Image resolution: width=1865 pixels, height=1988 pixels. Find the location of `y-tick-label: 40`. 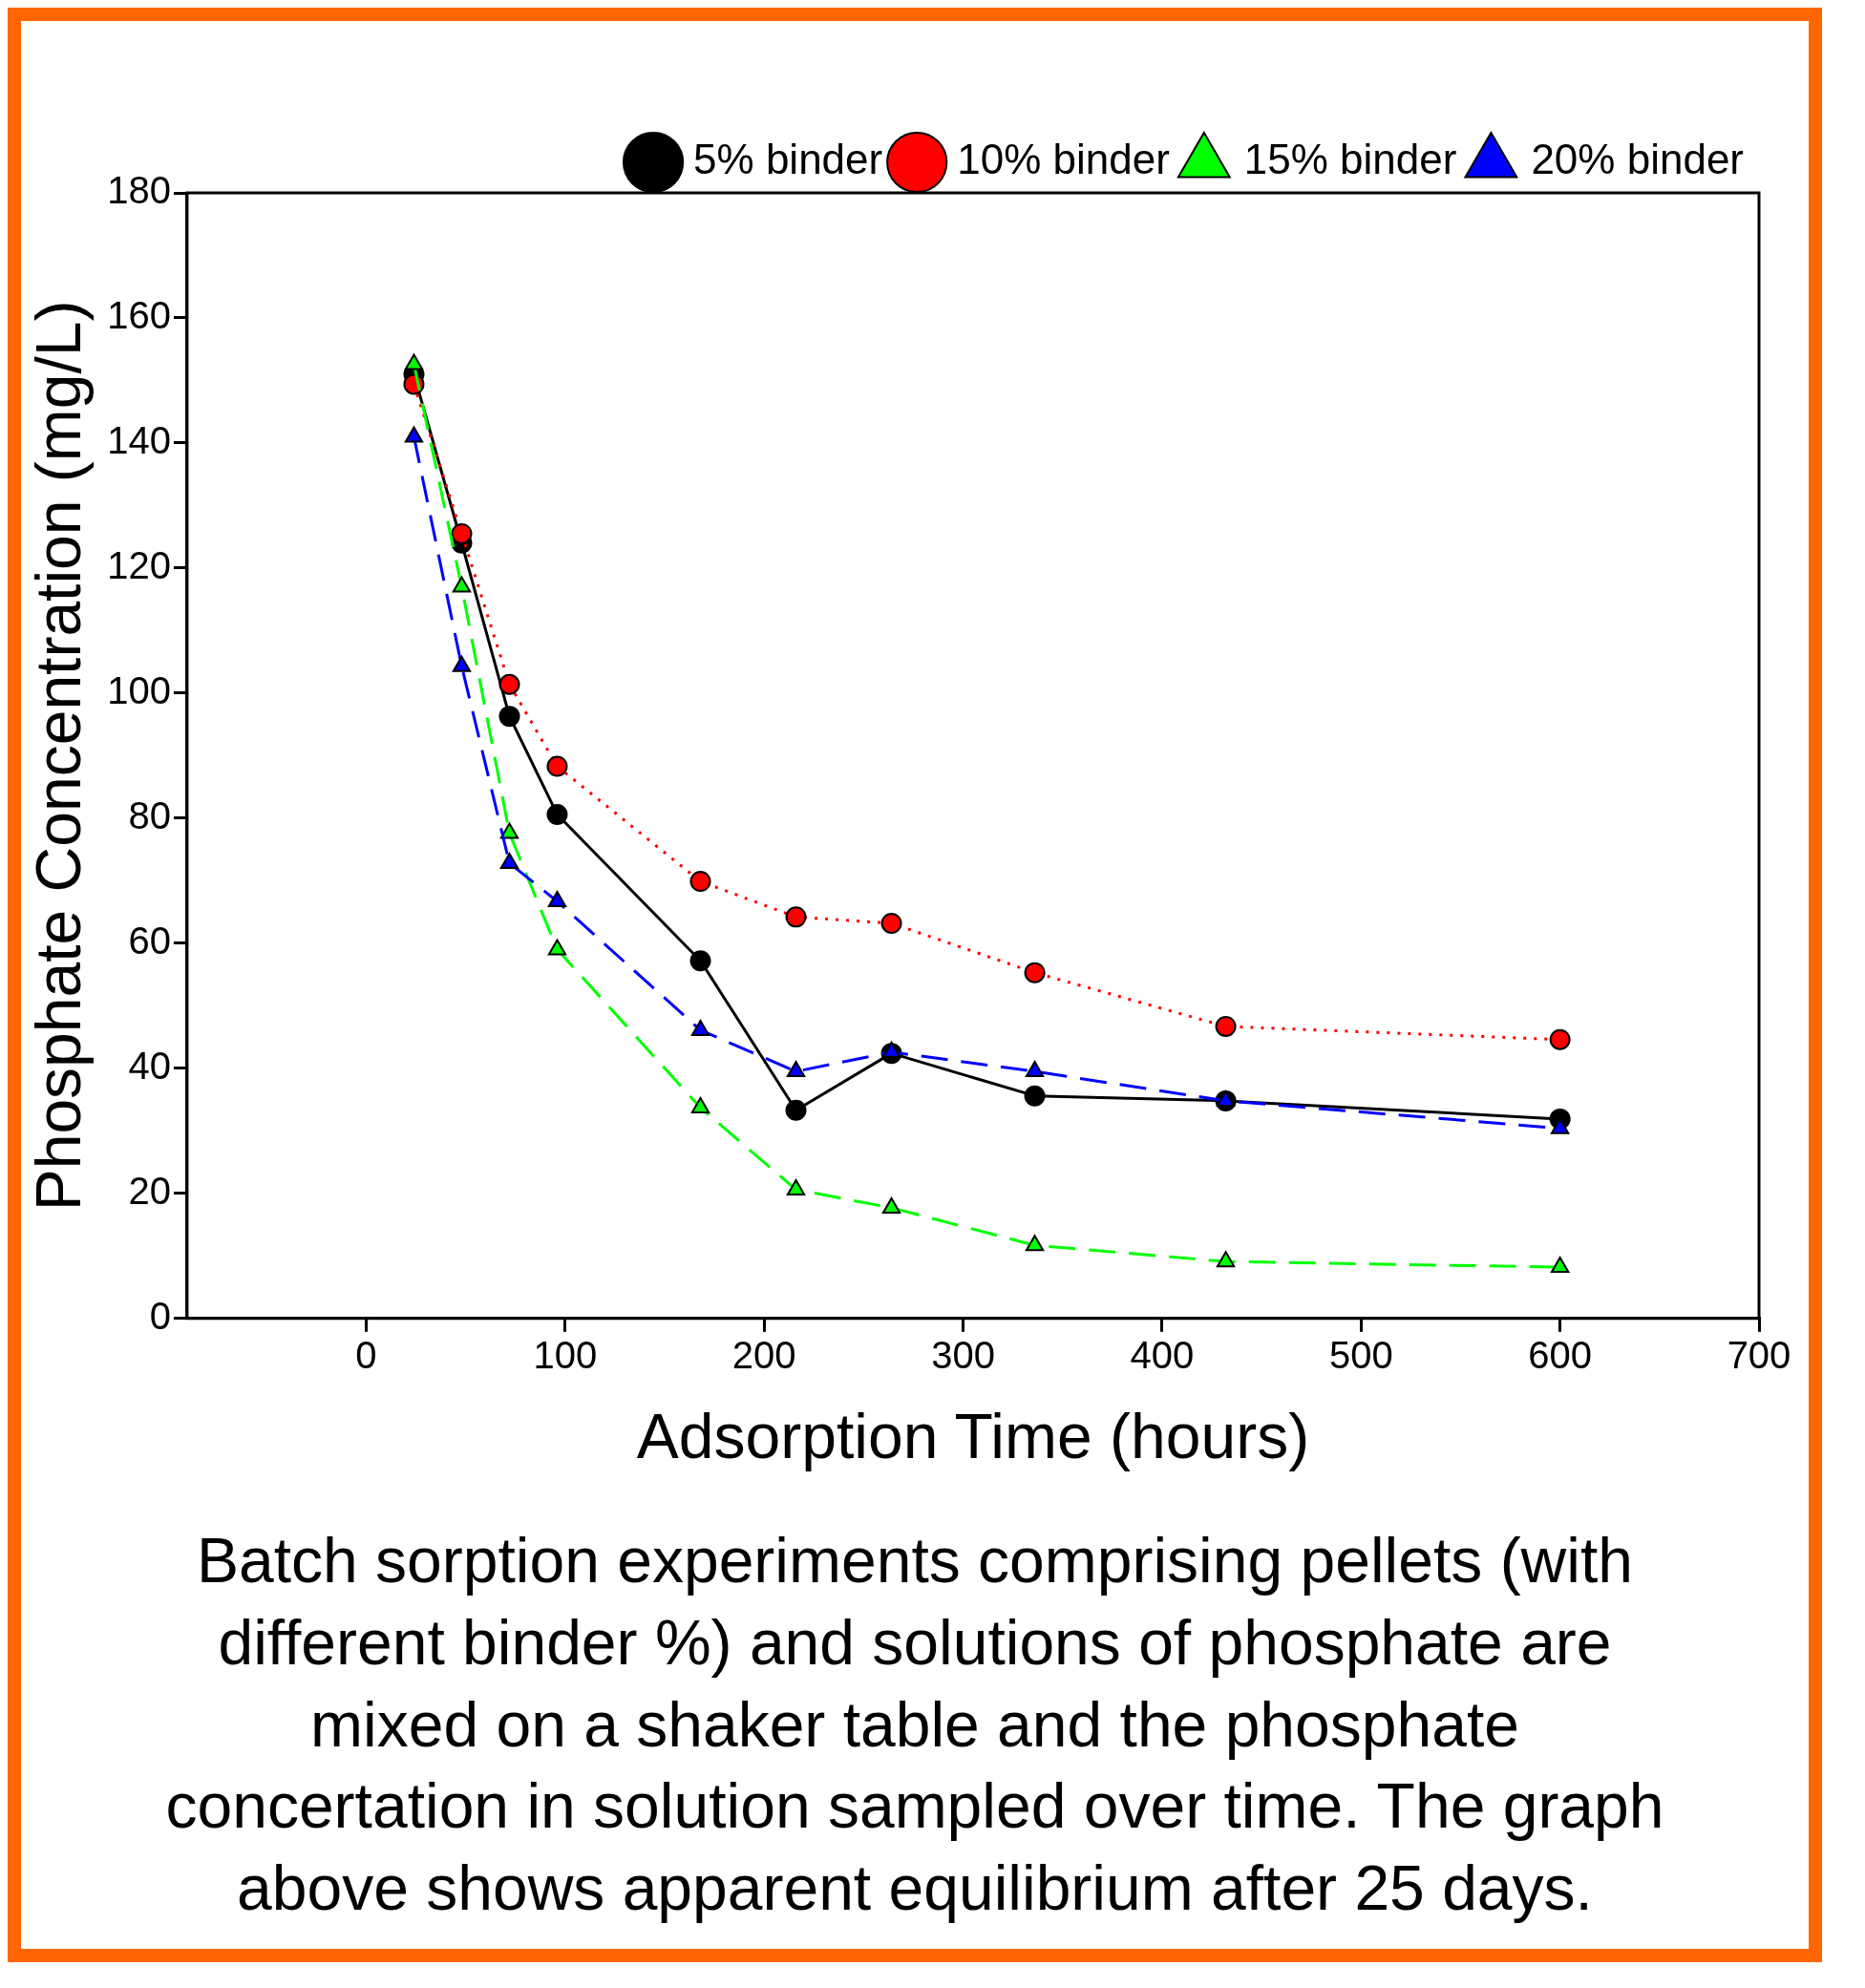

y-tick-label: 40 is located at coordinates (150, 1066).